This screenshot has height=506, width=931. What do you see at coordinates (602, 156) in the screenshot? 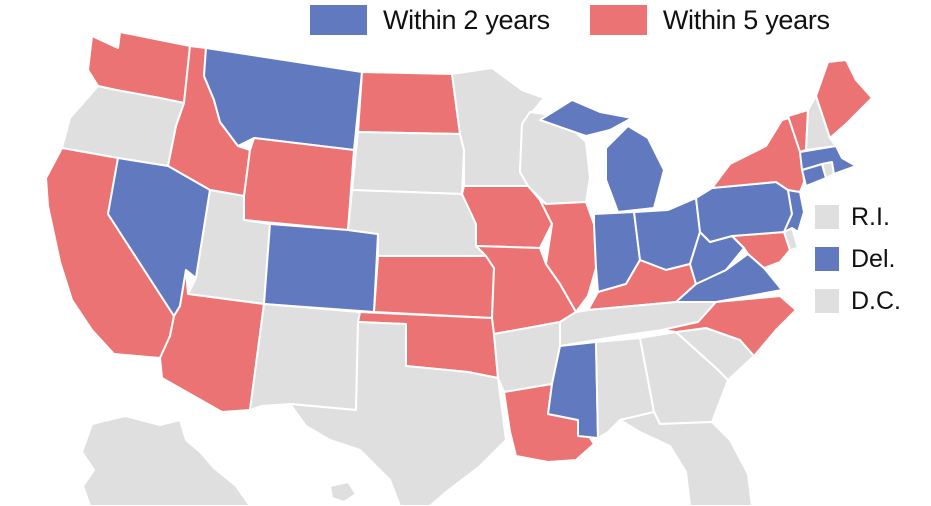
I see `state-mi` at bounding box center [602, 156].